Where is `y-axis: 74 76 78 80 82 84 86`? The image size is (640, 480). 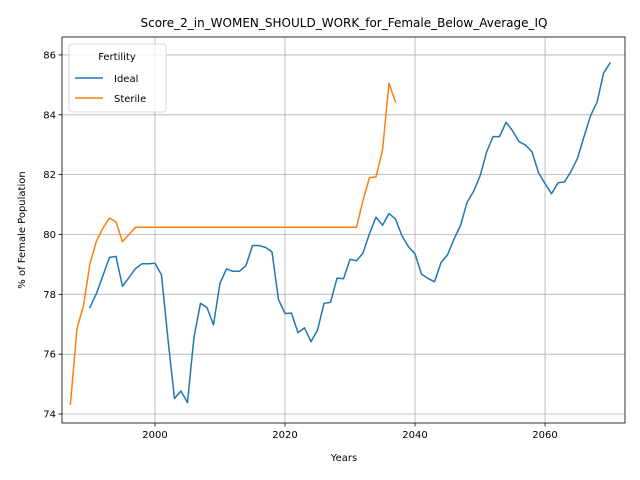
y-axis: 74 76 78 80 82 84 86 is located at coordinates (52, 235).